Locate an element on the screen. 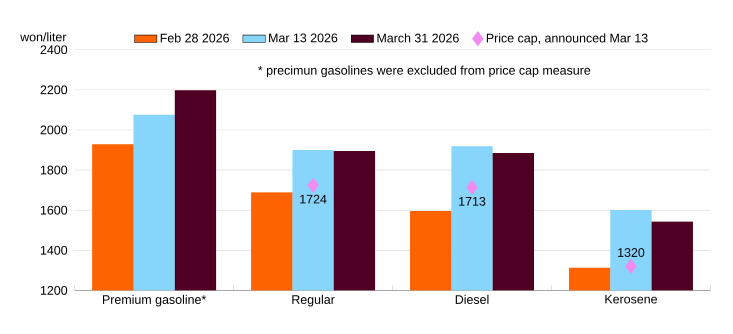 The image size is (733, 334). y-tick-label: 1400 is located at coordinates (54, 250).